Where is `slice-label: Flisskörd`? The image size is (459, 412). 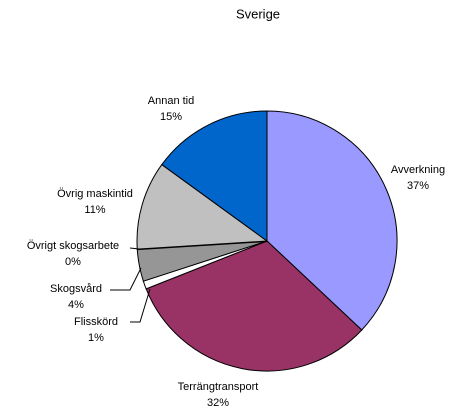 slice-label: Flisskörd is located at coordinates (96, 322).